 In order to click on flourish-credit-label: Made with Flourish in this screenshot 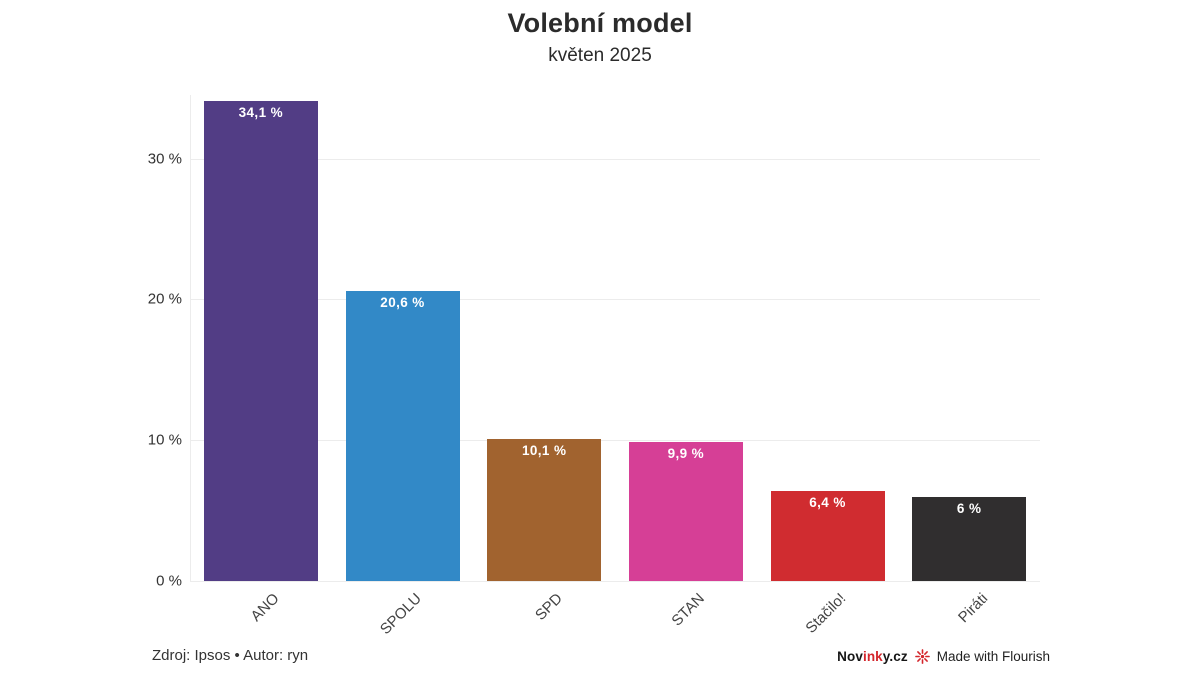, I will do `click(993, 656)`.